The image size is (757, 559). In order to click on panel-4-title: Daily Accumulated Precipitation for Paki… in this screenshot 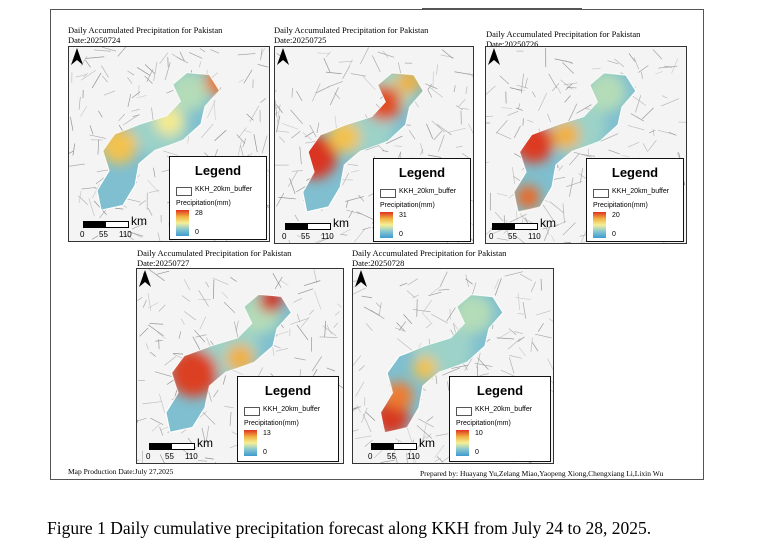, I will do `click(214, 258)`.